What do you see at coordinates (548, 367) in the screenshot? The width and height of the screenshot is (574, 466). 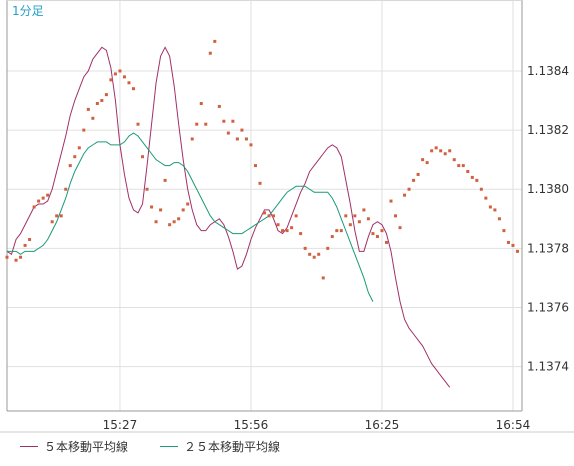 I see `y-tick-label: 1.1374` at bounding box center [548, 367].